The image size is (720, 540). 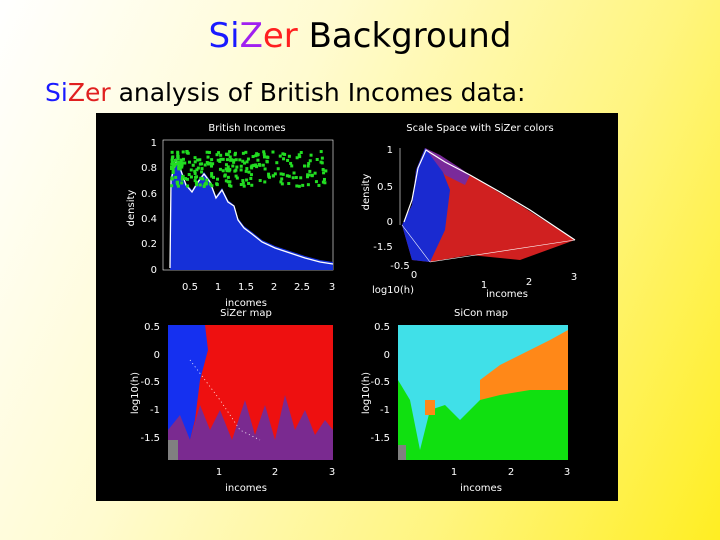 What do you see at coordinates (366, 192) in the screenshot?
I see `z-label: density` at bounding box center [366, 192].